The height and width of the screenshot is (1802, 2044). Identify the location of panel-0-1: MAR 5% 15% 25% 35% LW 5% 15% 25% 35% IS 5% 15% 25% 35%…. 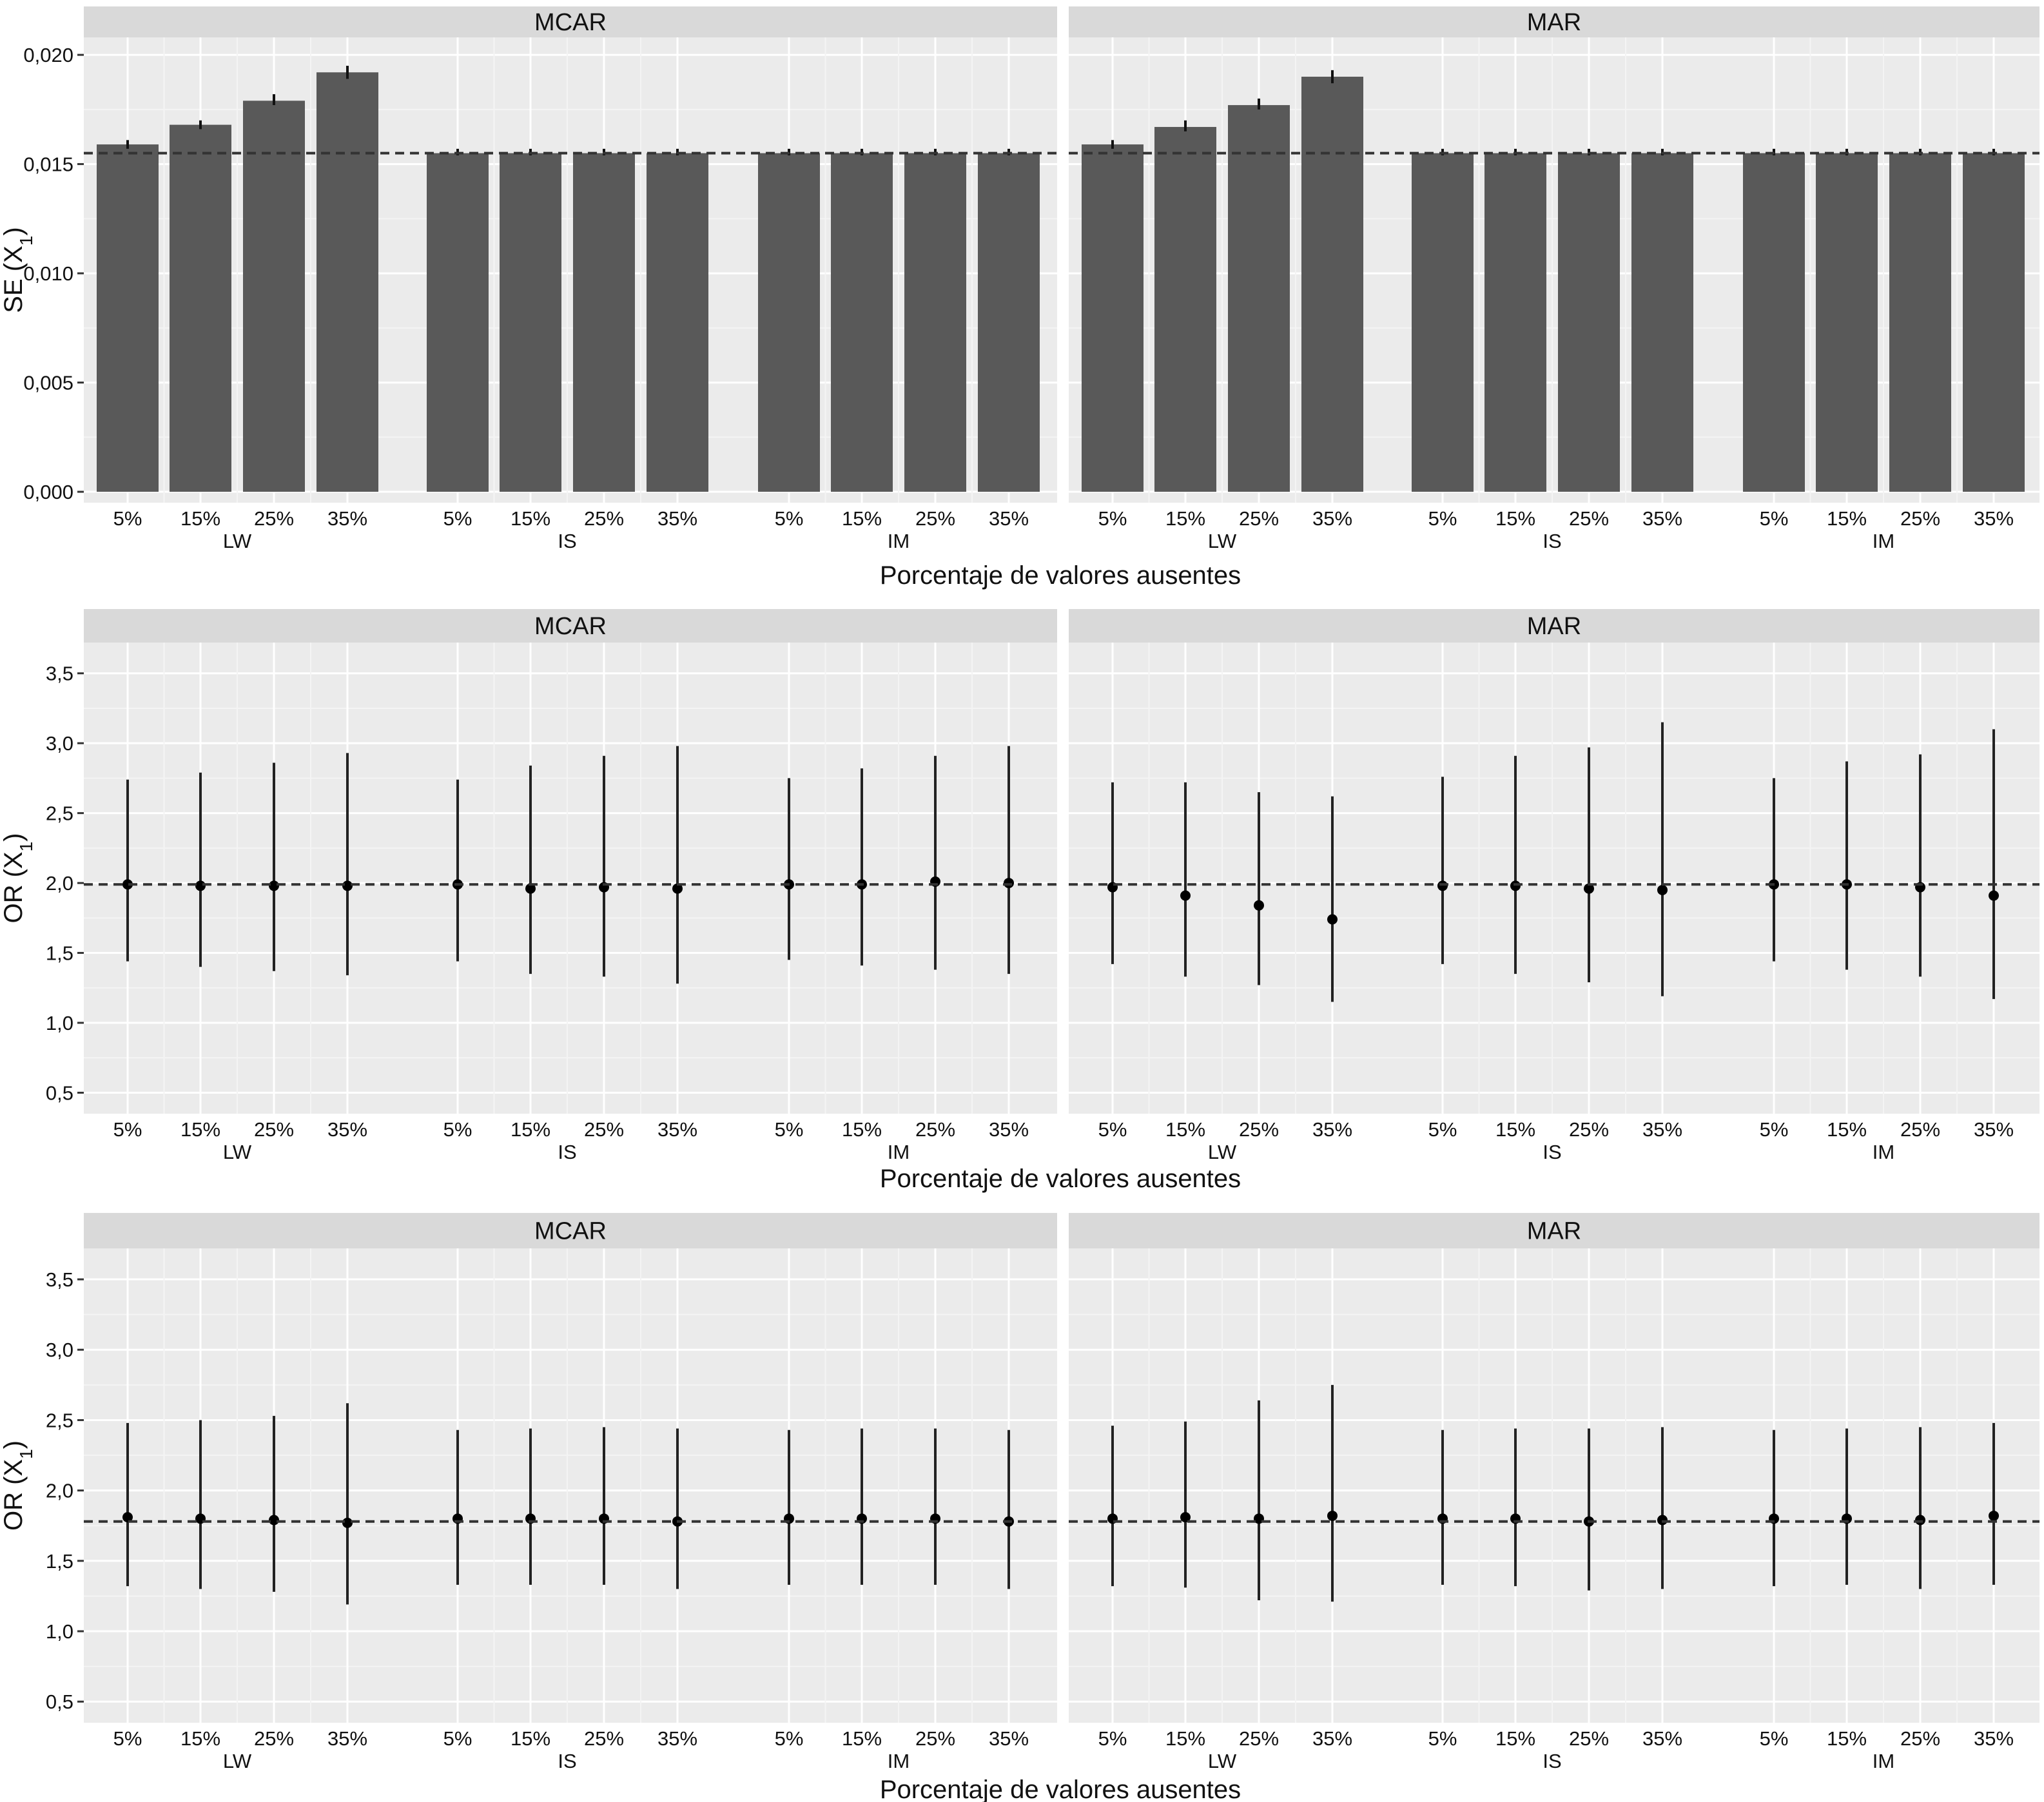
(1554, 279).